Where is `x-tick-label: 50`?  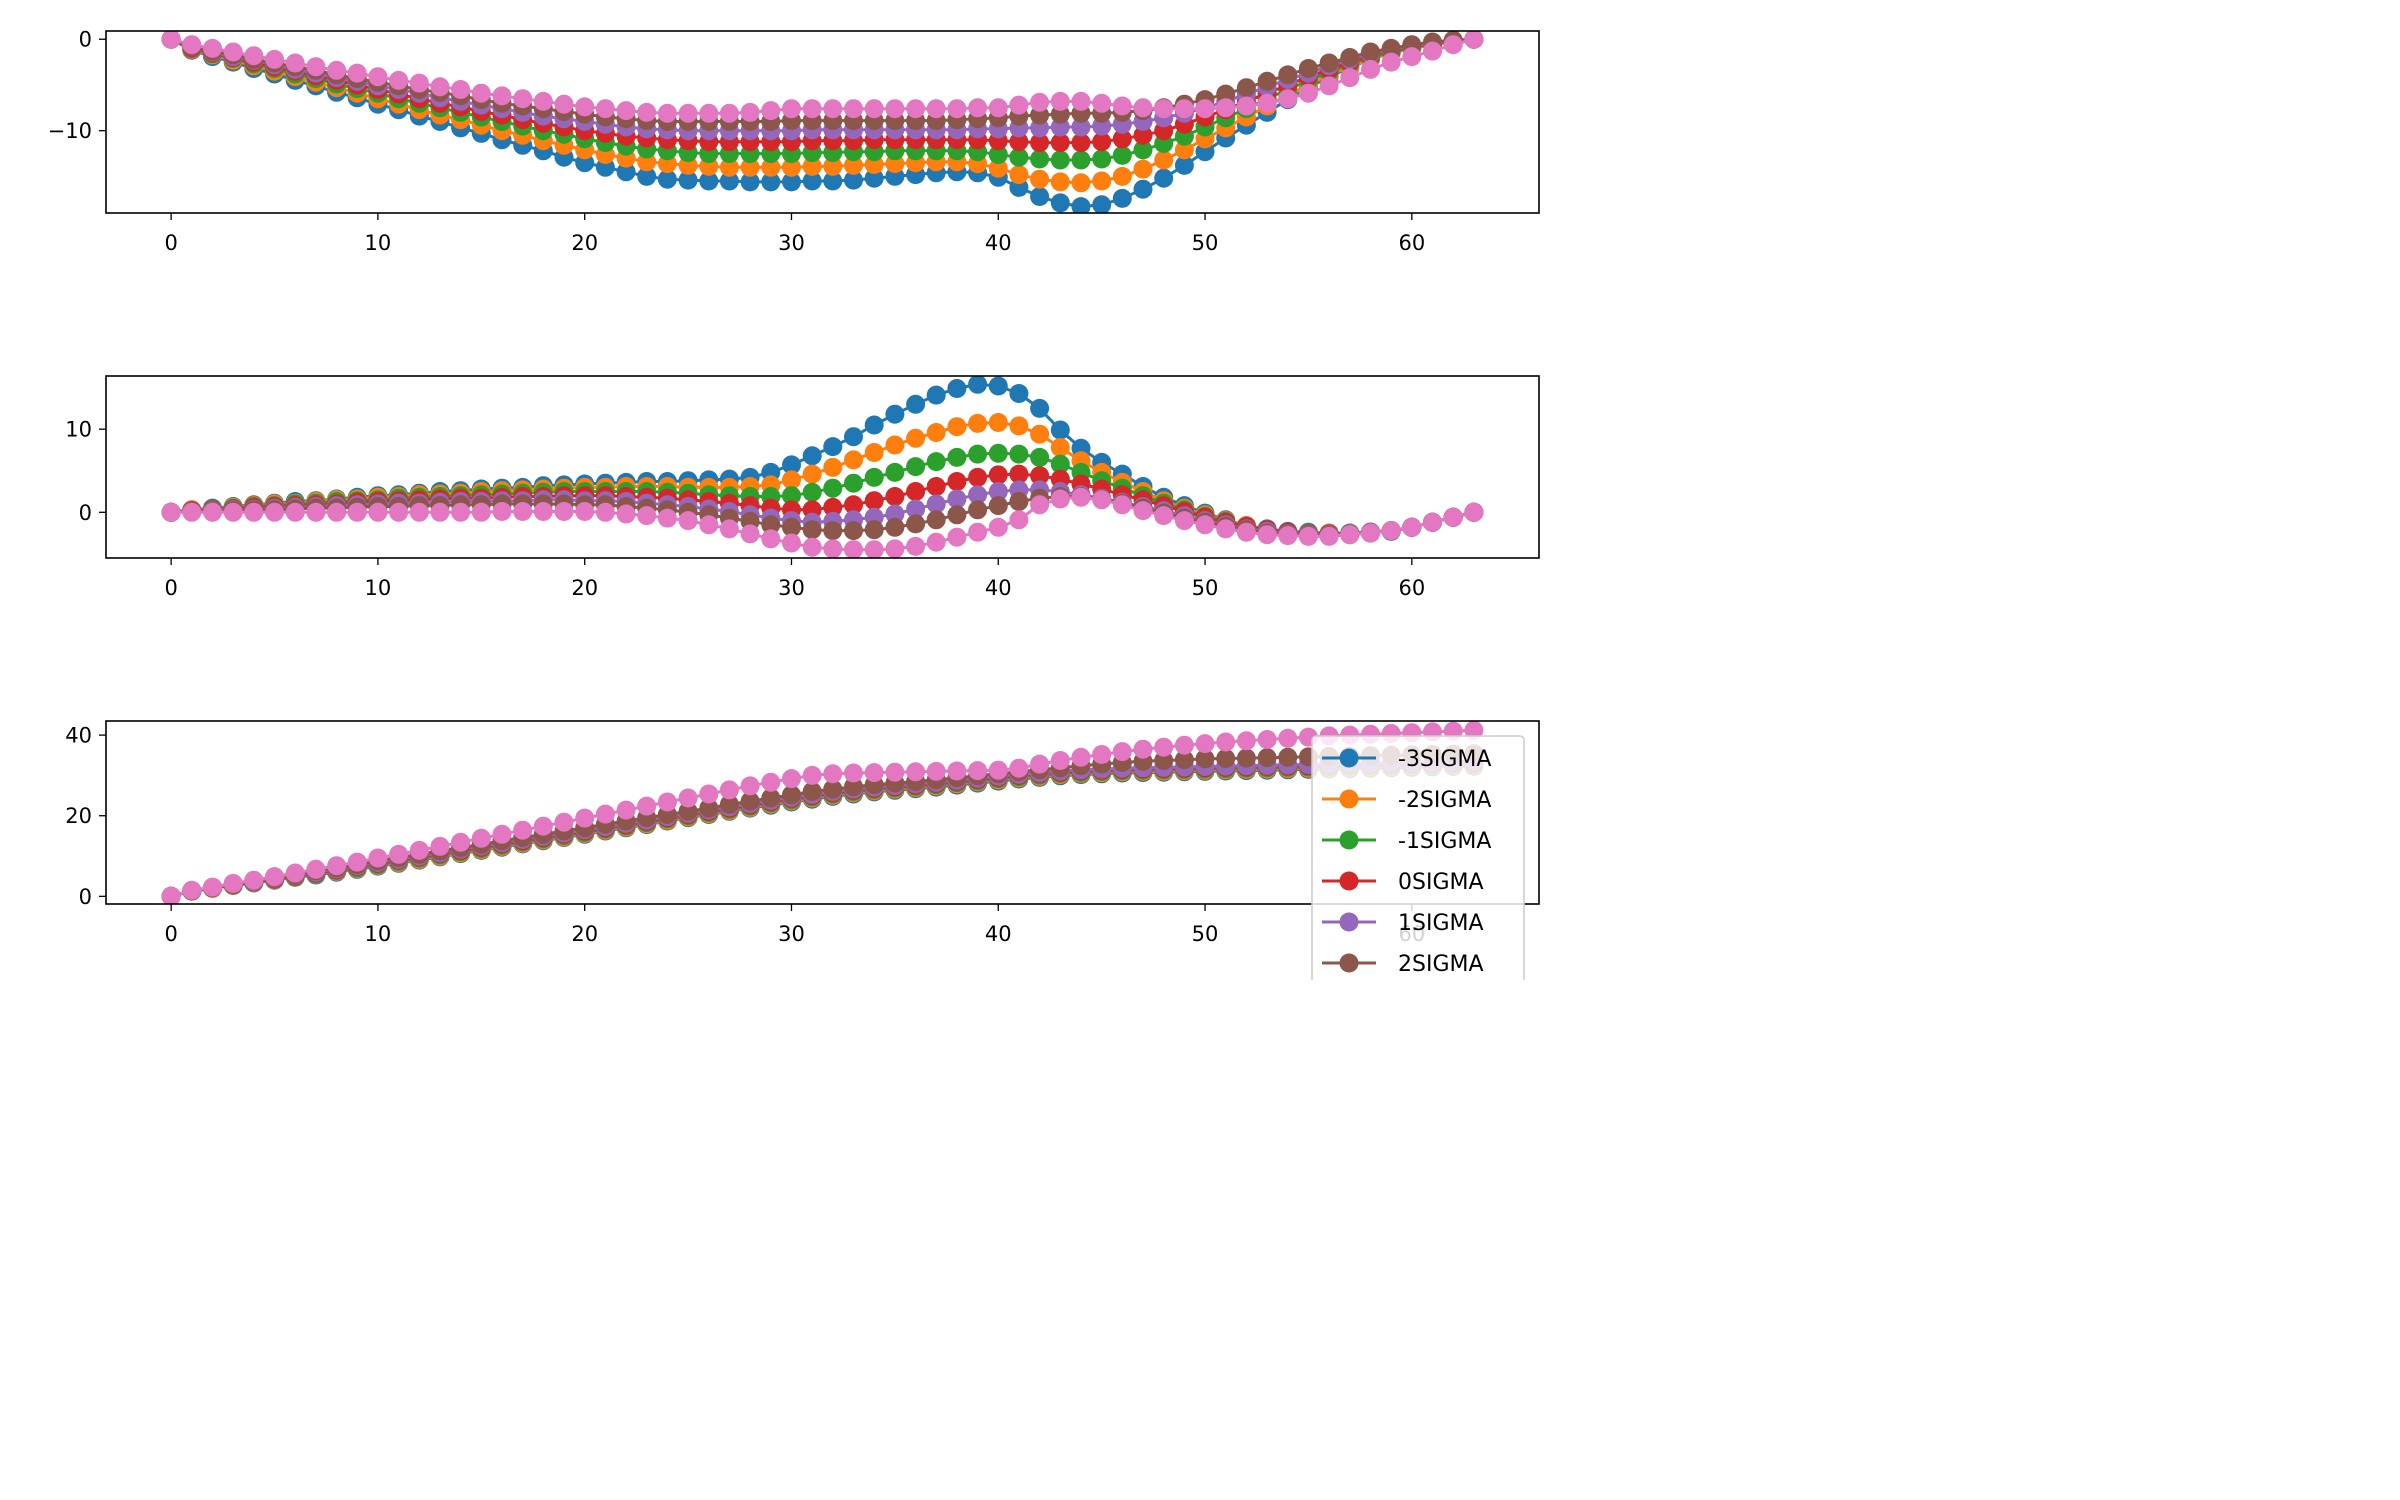 x-tick-label: 50 is located at coordinates (1205, 243).